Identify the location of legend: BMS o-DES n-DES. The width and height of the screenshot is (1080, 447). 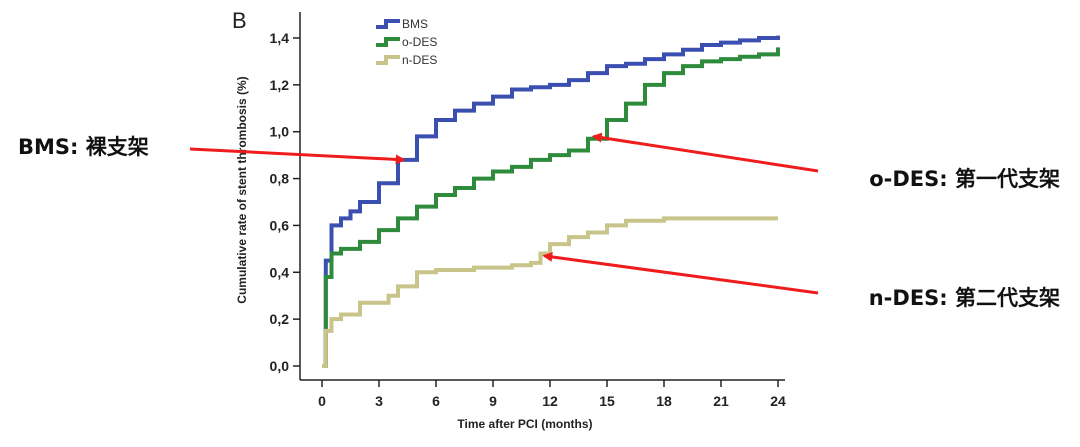
(406, 42).